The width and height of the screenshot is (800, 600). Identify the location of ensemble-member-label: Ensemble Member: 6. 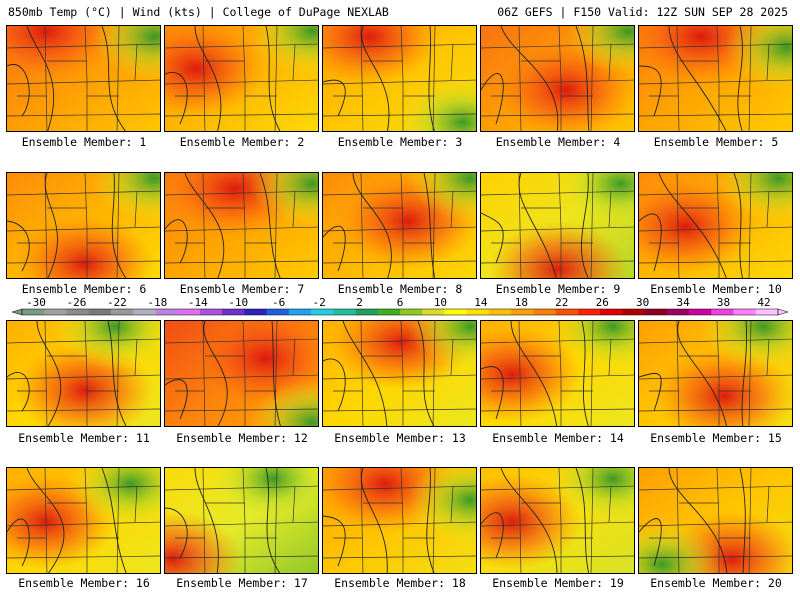
(84, 289).